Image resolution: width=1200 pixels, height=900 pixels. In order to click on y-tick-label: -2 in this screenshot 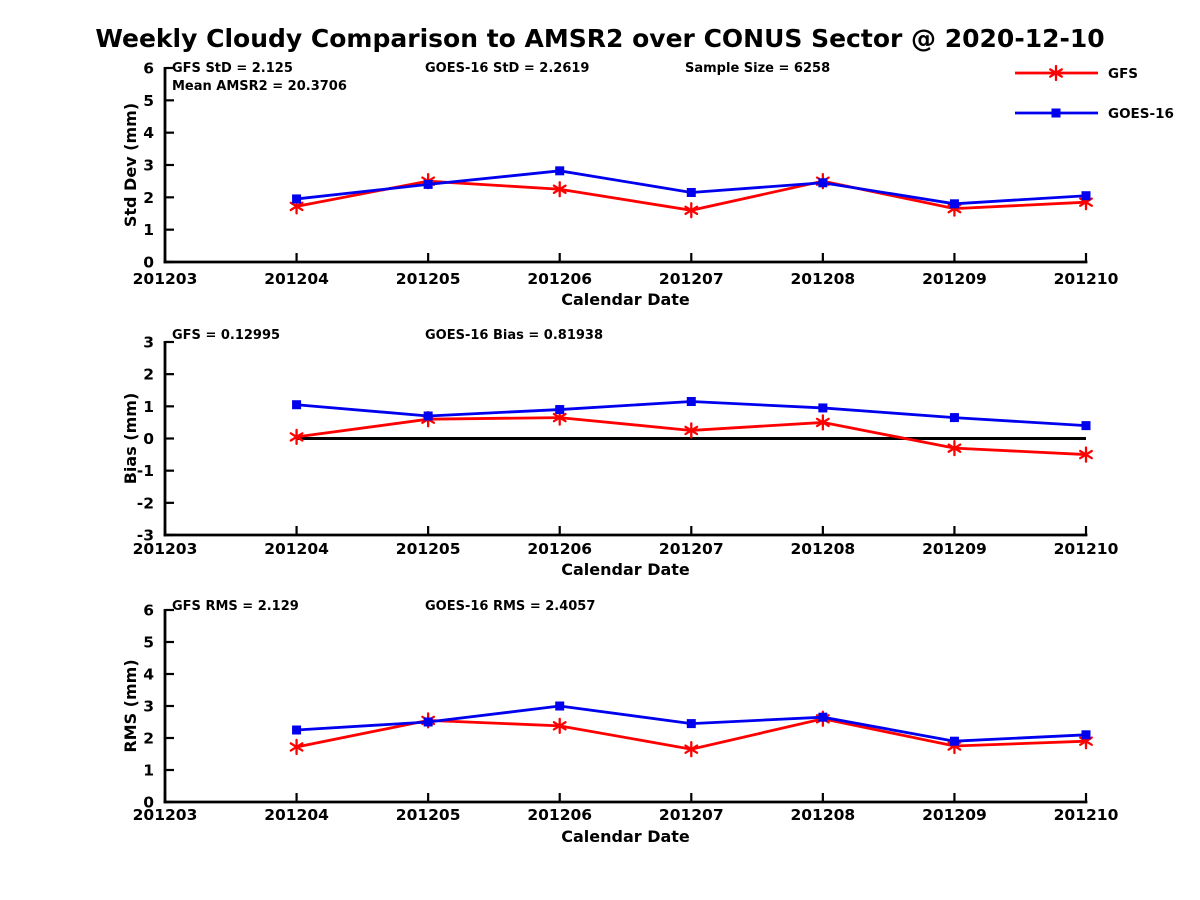, I will do `click(145, 503)`.